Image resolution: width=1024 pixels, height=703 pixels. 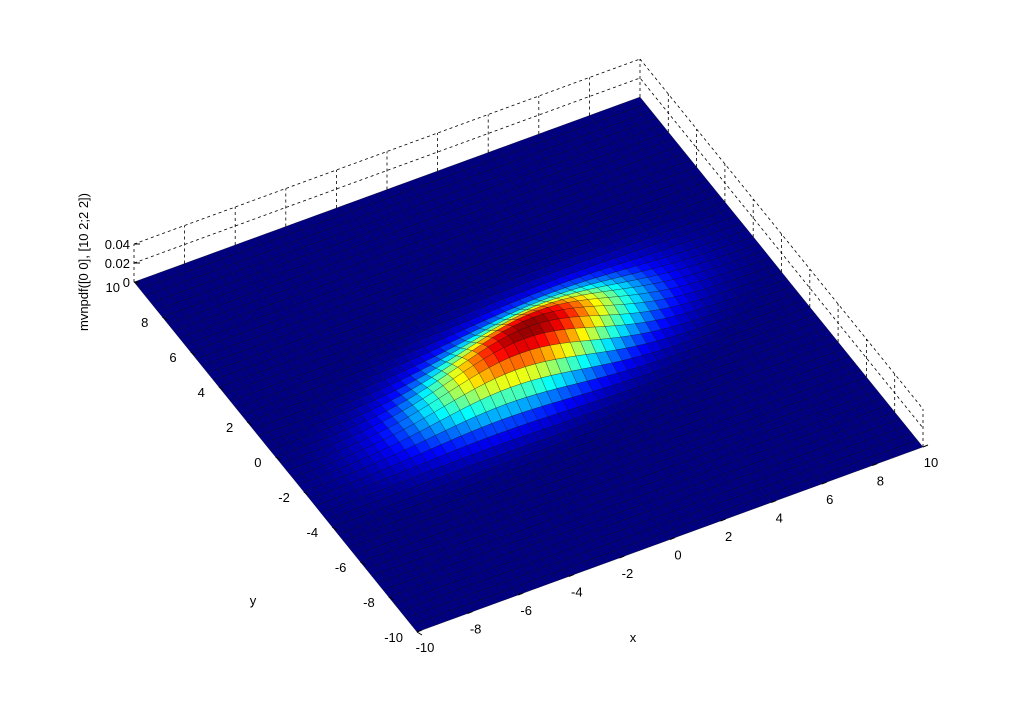 What do you see at coordinates (229, 427) in the screenshot?
I see `y-tick-label: 2` at bounding box center [229, 427].